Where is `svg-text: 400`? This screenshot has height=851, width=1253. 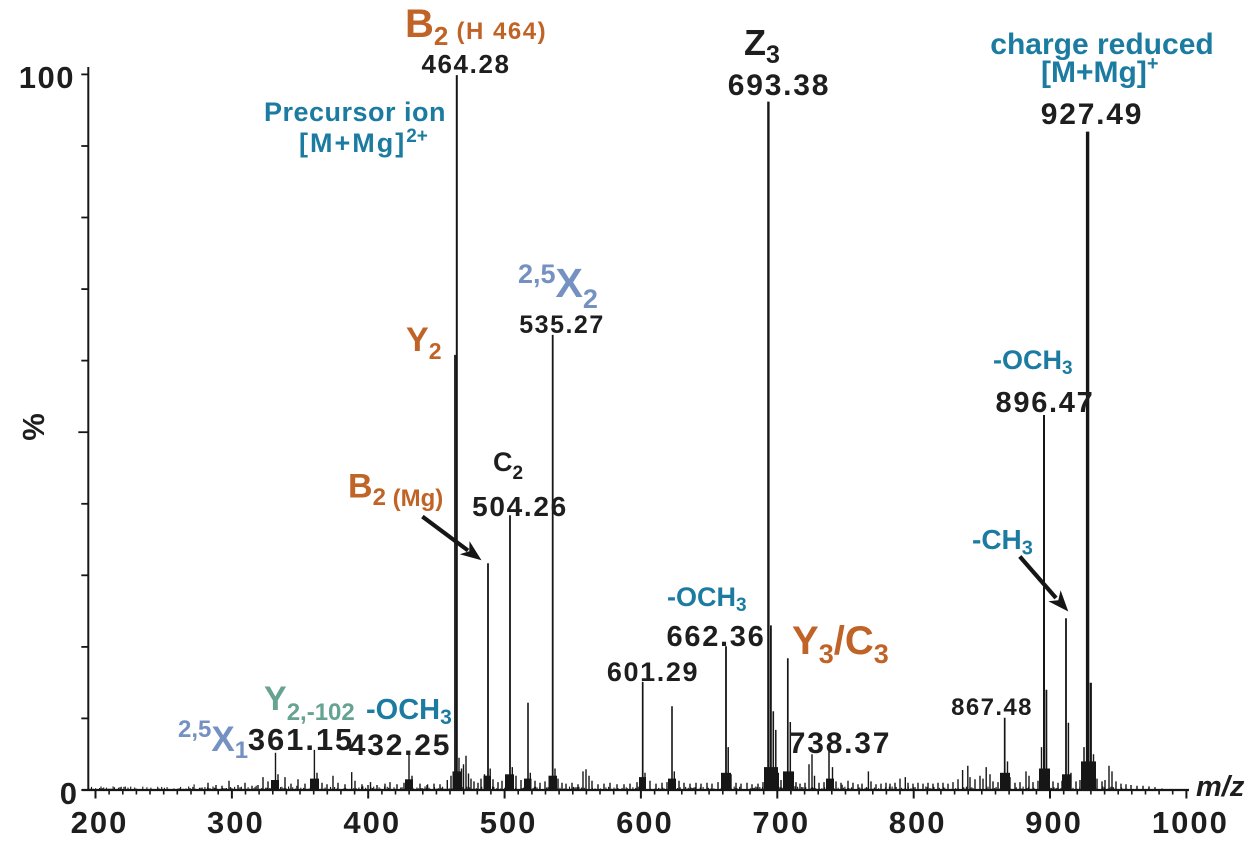 svg-text: 400 is located at coordinates (372, 822).